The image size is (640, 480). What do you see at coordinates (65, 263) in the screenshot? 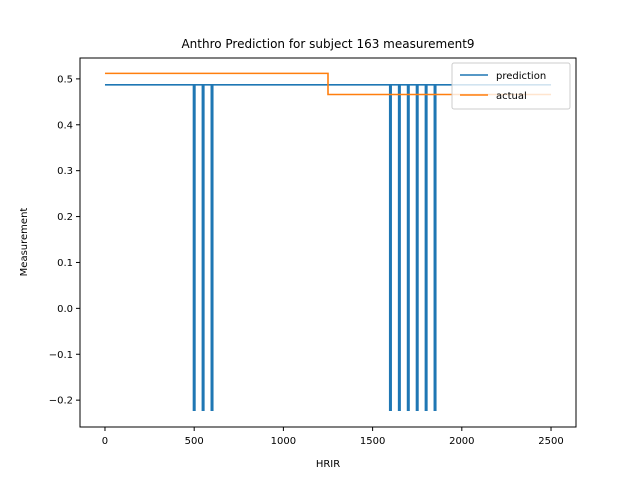
I see `y-tick-label: 0.1` at bounding box center [65, 263].